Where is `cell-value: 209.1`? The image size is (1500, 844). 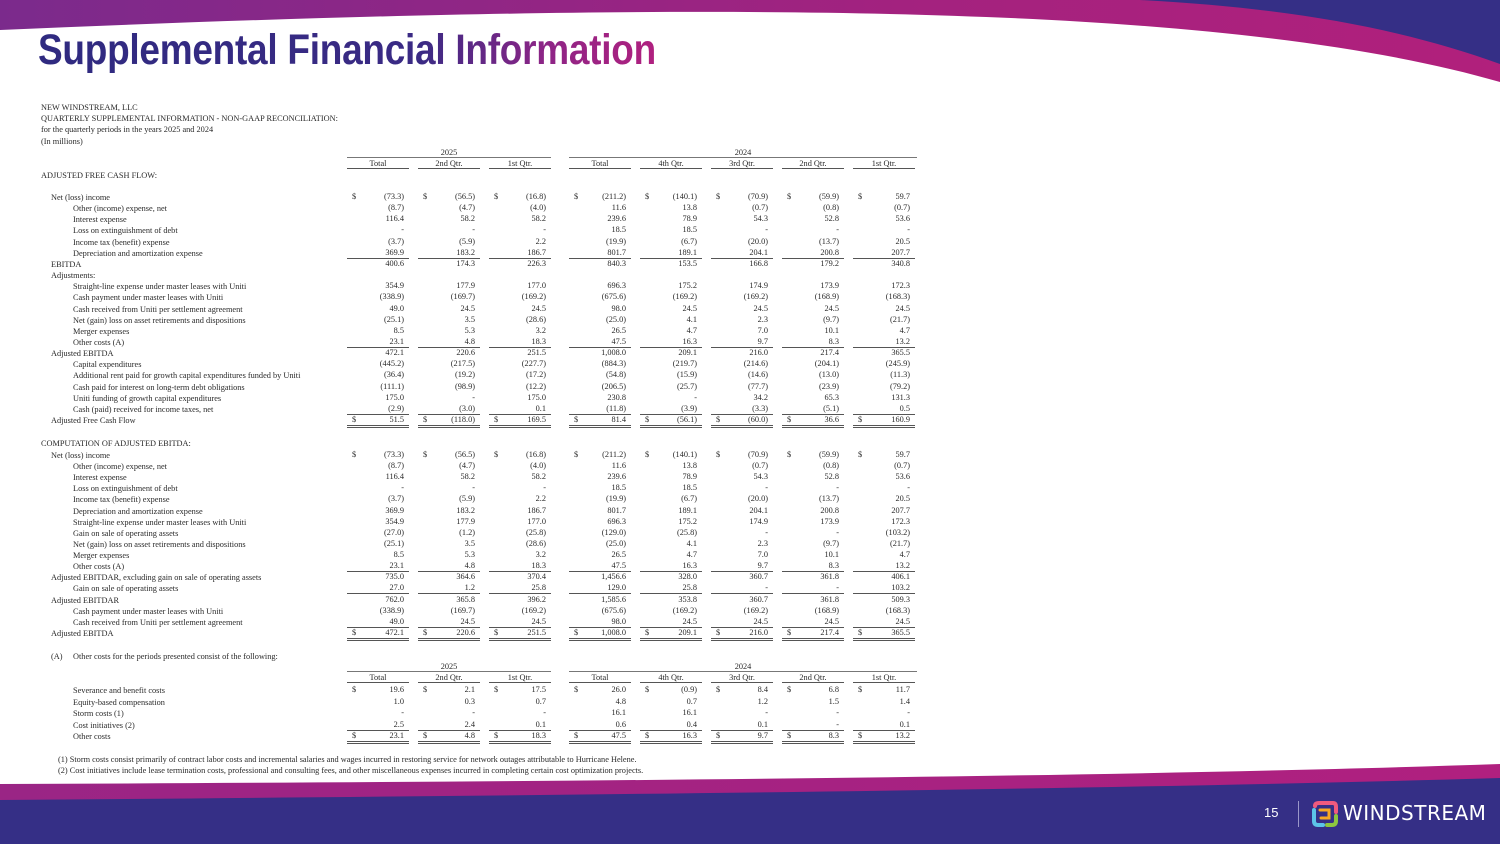
cell-value: 209.1 is located at coordinates (687, 632).